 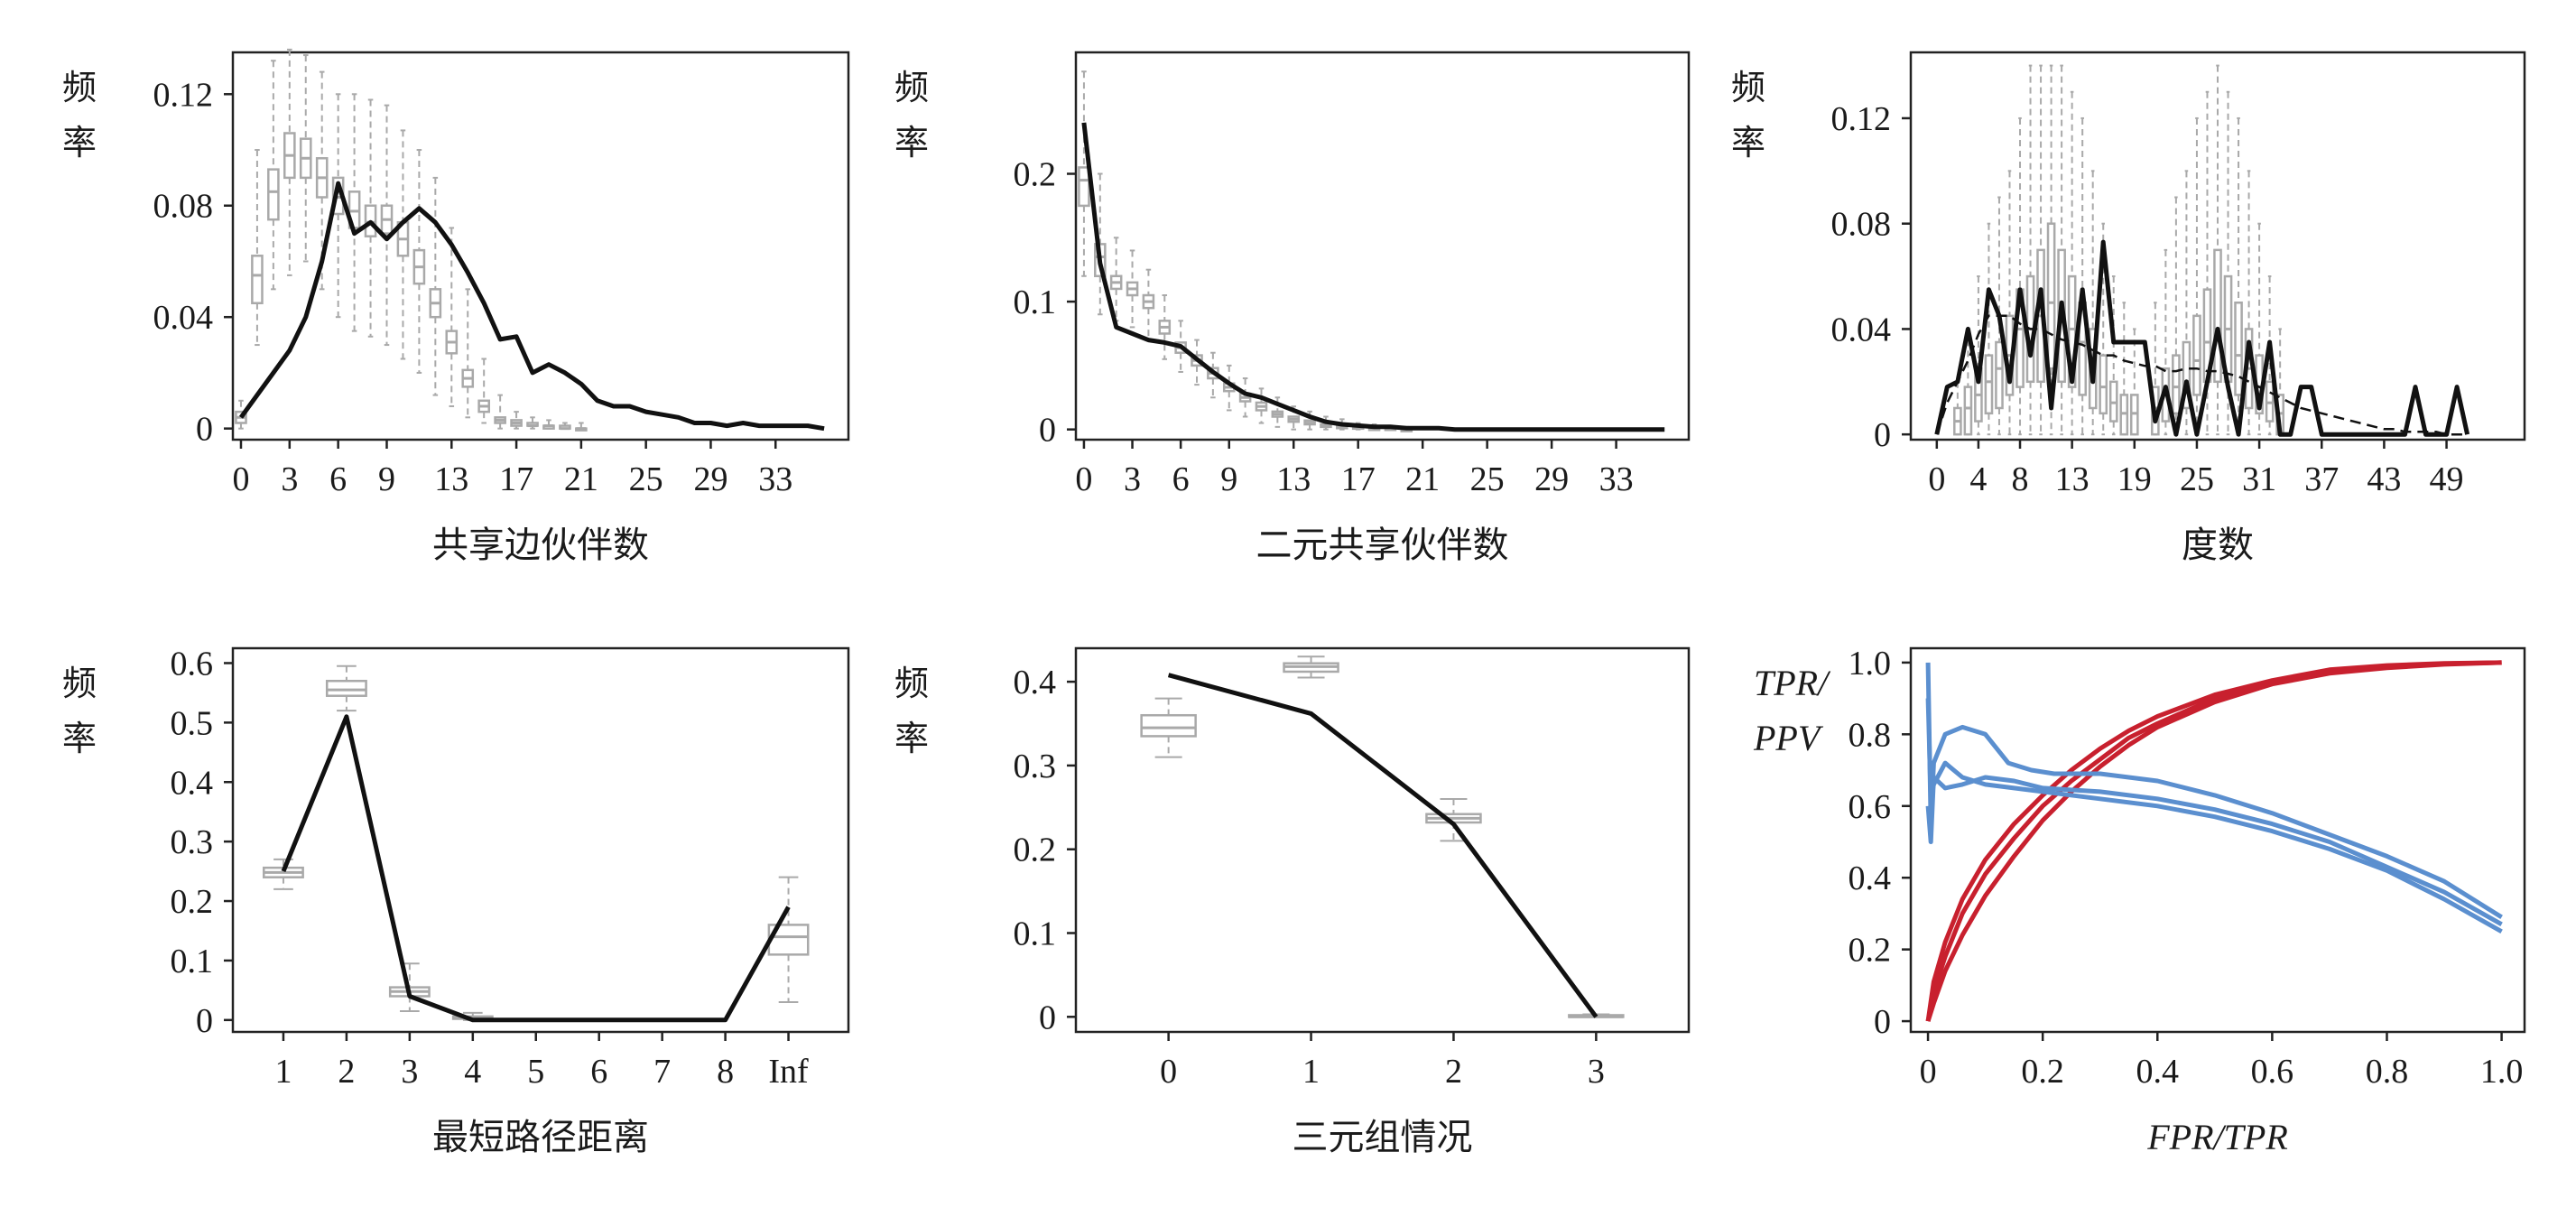 I want to click on y-tick-label: 0.04, so click(x=1861, y=329).